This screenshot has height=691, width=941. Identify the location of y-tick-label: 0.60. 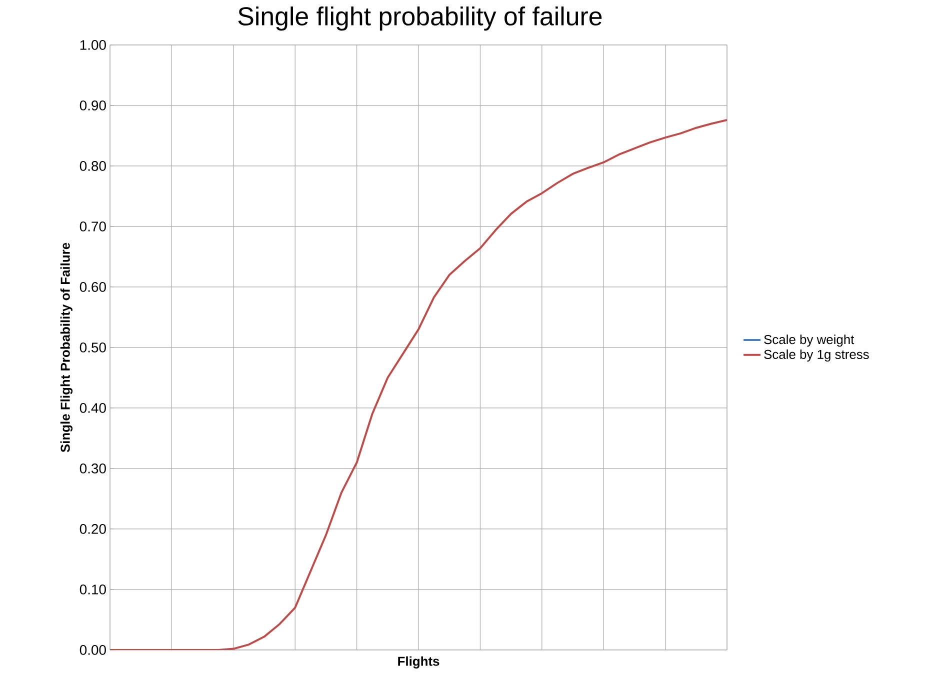
(93, 287).